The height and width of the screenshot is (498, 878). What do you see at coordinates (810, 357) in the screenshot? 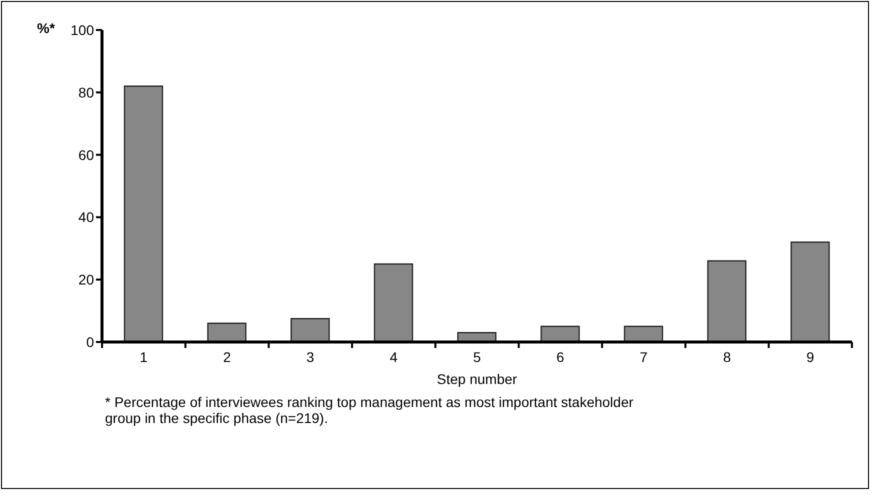
I see `x-tick-label: 9` at bounding box center [810, 357].